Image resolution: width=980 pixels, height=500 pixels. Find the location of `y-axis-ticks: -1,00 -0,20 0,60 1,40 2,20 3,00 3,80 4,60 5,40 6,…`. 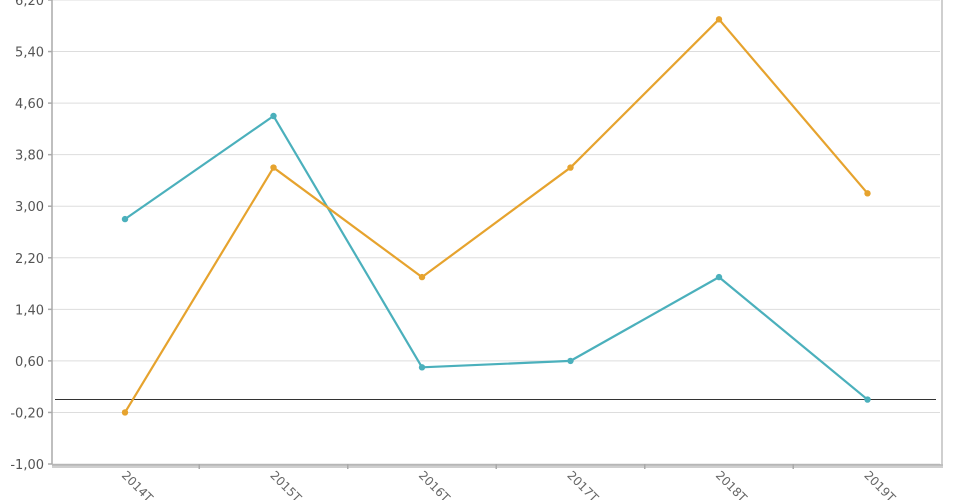

y-axis-ticks: -1,00 -0,20 0,60 1,40 2,20 3,00 3,80 4,60 5,40 6,… is located at coordinates (31, 236).